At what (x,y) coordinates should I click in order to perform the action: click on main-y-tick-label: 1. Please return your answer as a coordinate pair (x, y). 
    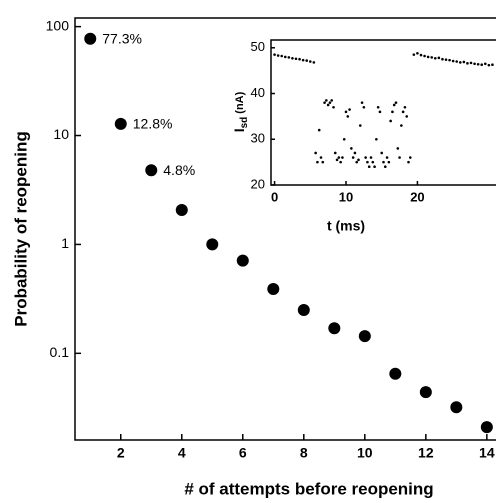
    Looking at the image, I should click on (65, 243).